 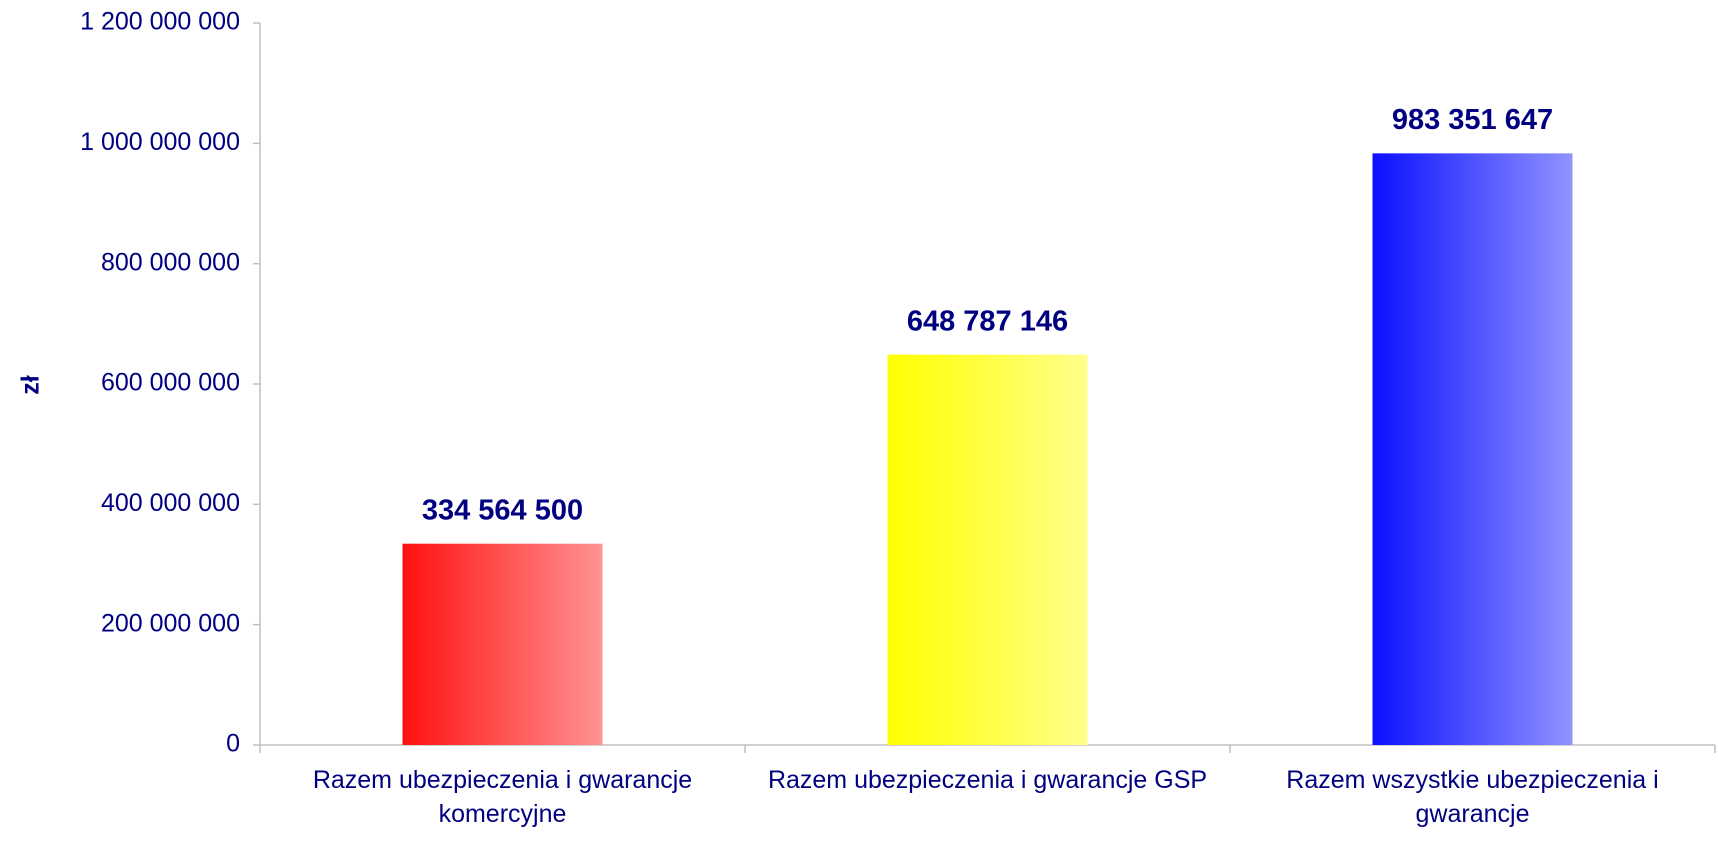 What do you see at coordinates (170, 503) in the screenshot?
I see `y-tick-label: 400 000 000` at bounding box center [170, 503].